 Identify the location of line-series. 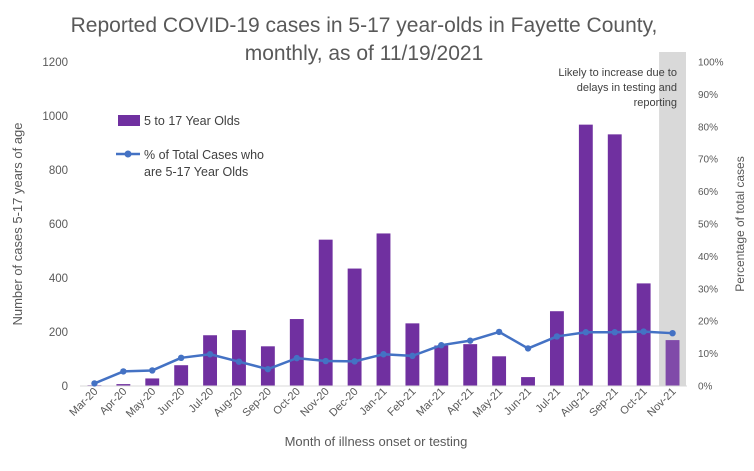
(383, 357).